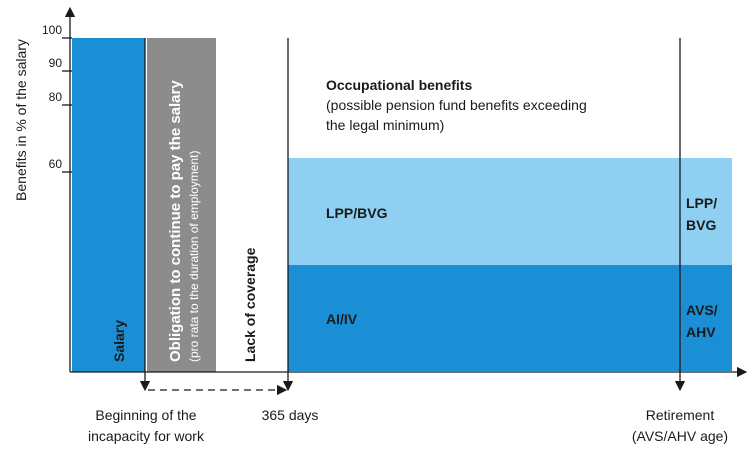  What do you see at coordinates (399, 85) in the screenshot?
I see `occ-title: Occupational benefits` at bounding box center [399, 85].